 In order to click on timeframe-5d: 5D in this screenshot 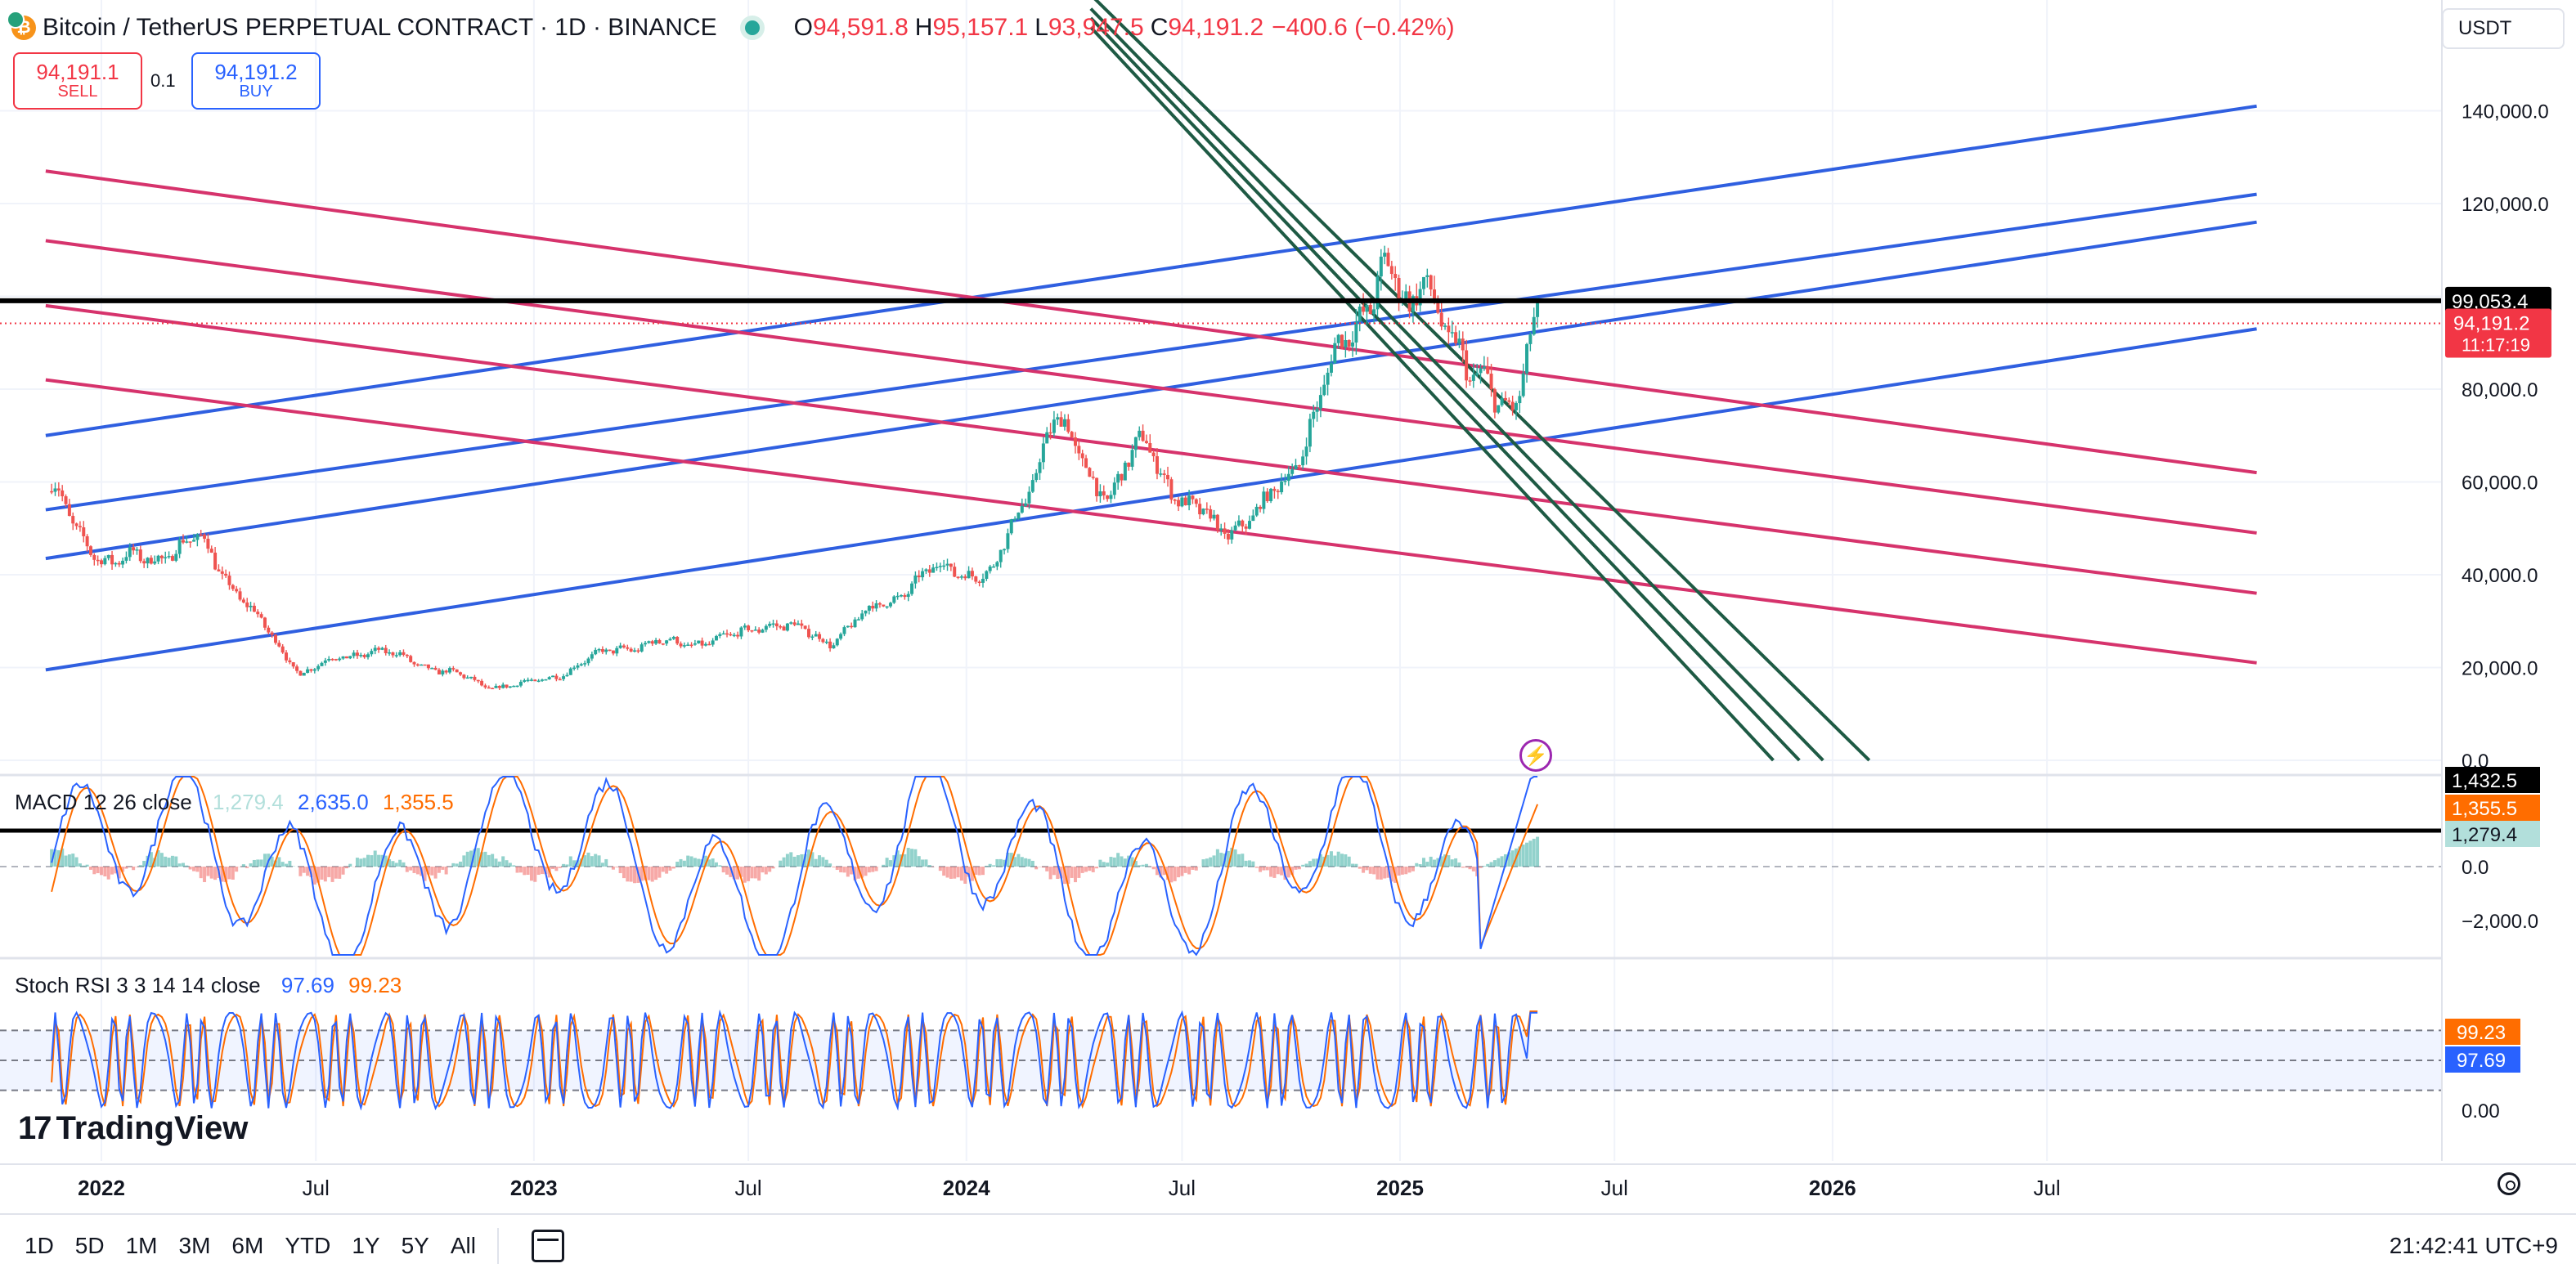, I will do `click(90, 1246)`.